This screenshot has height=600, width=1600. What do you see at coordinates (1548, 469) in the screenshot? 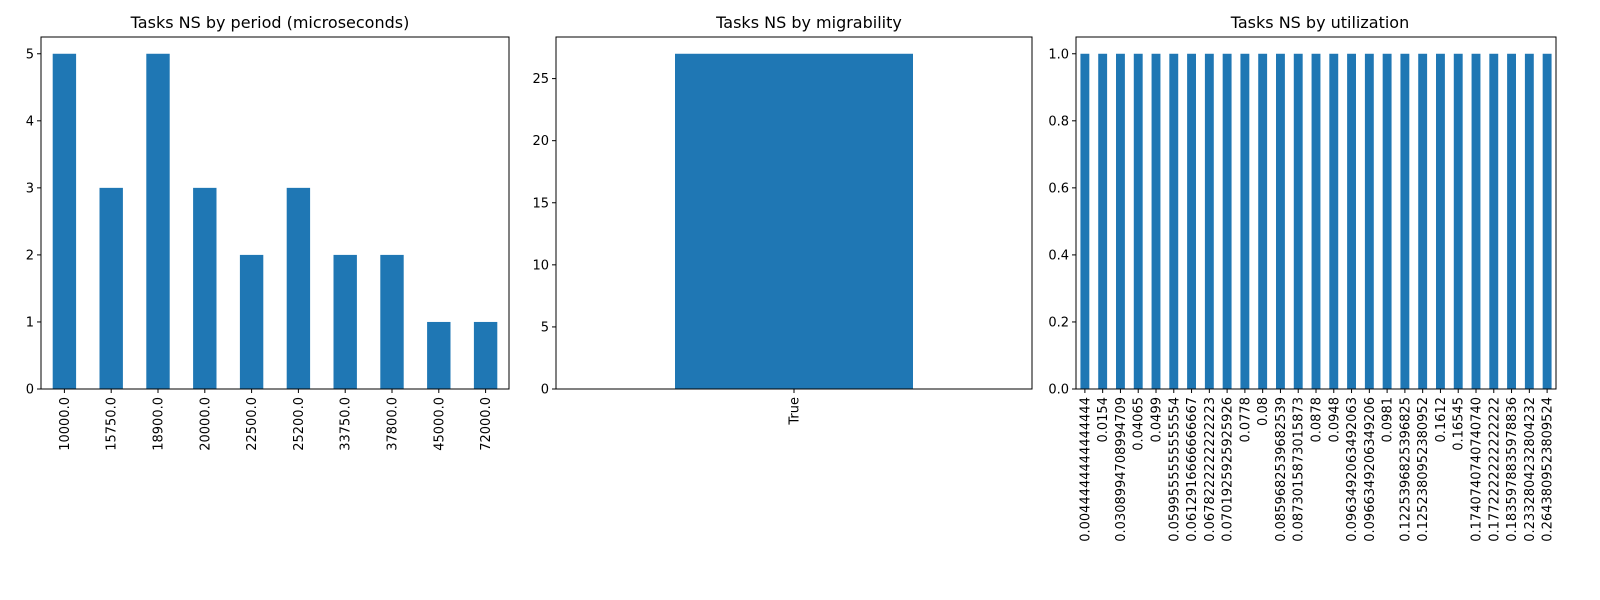
I see `xtick-label-utilization-26: 0.2643809523809524` at bounding box center [1548, 469].